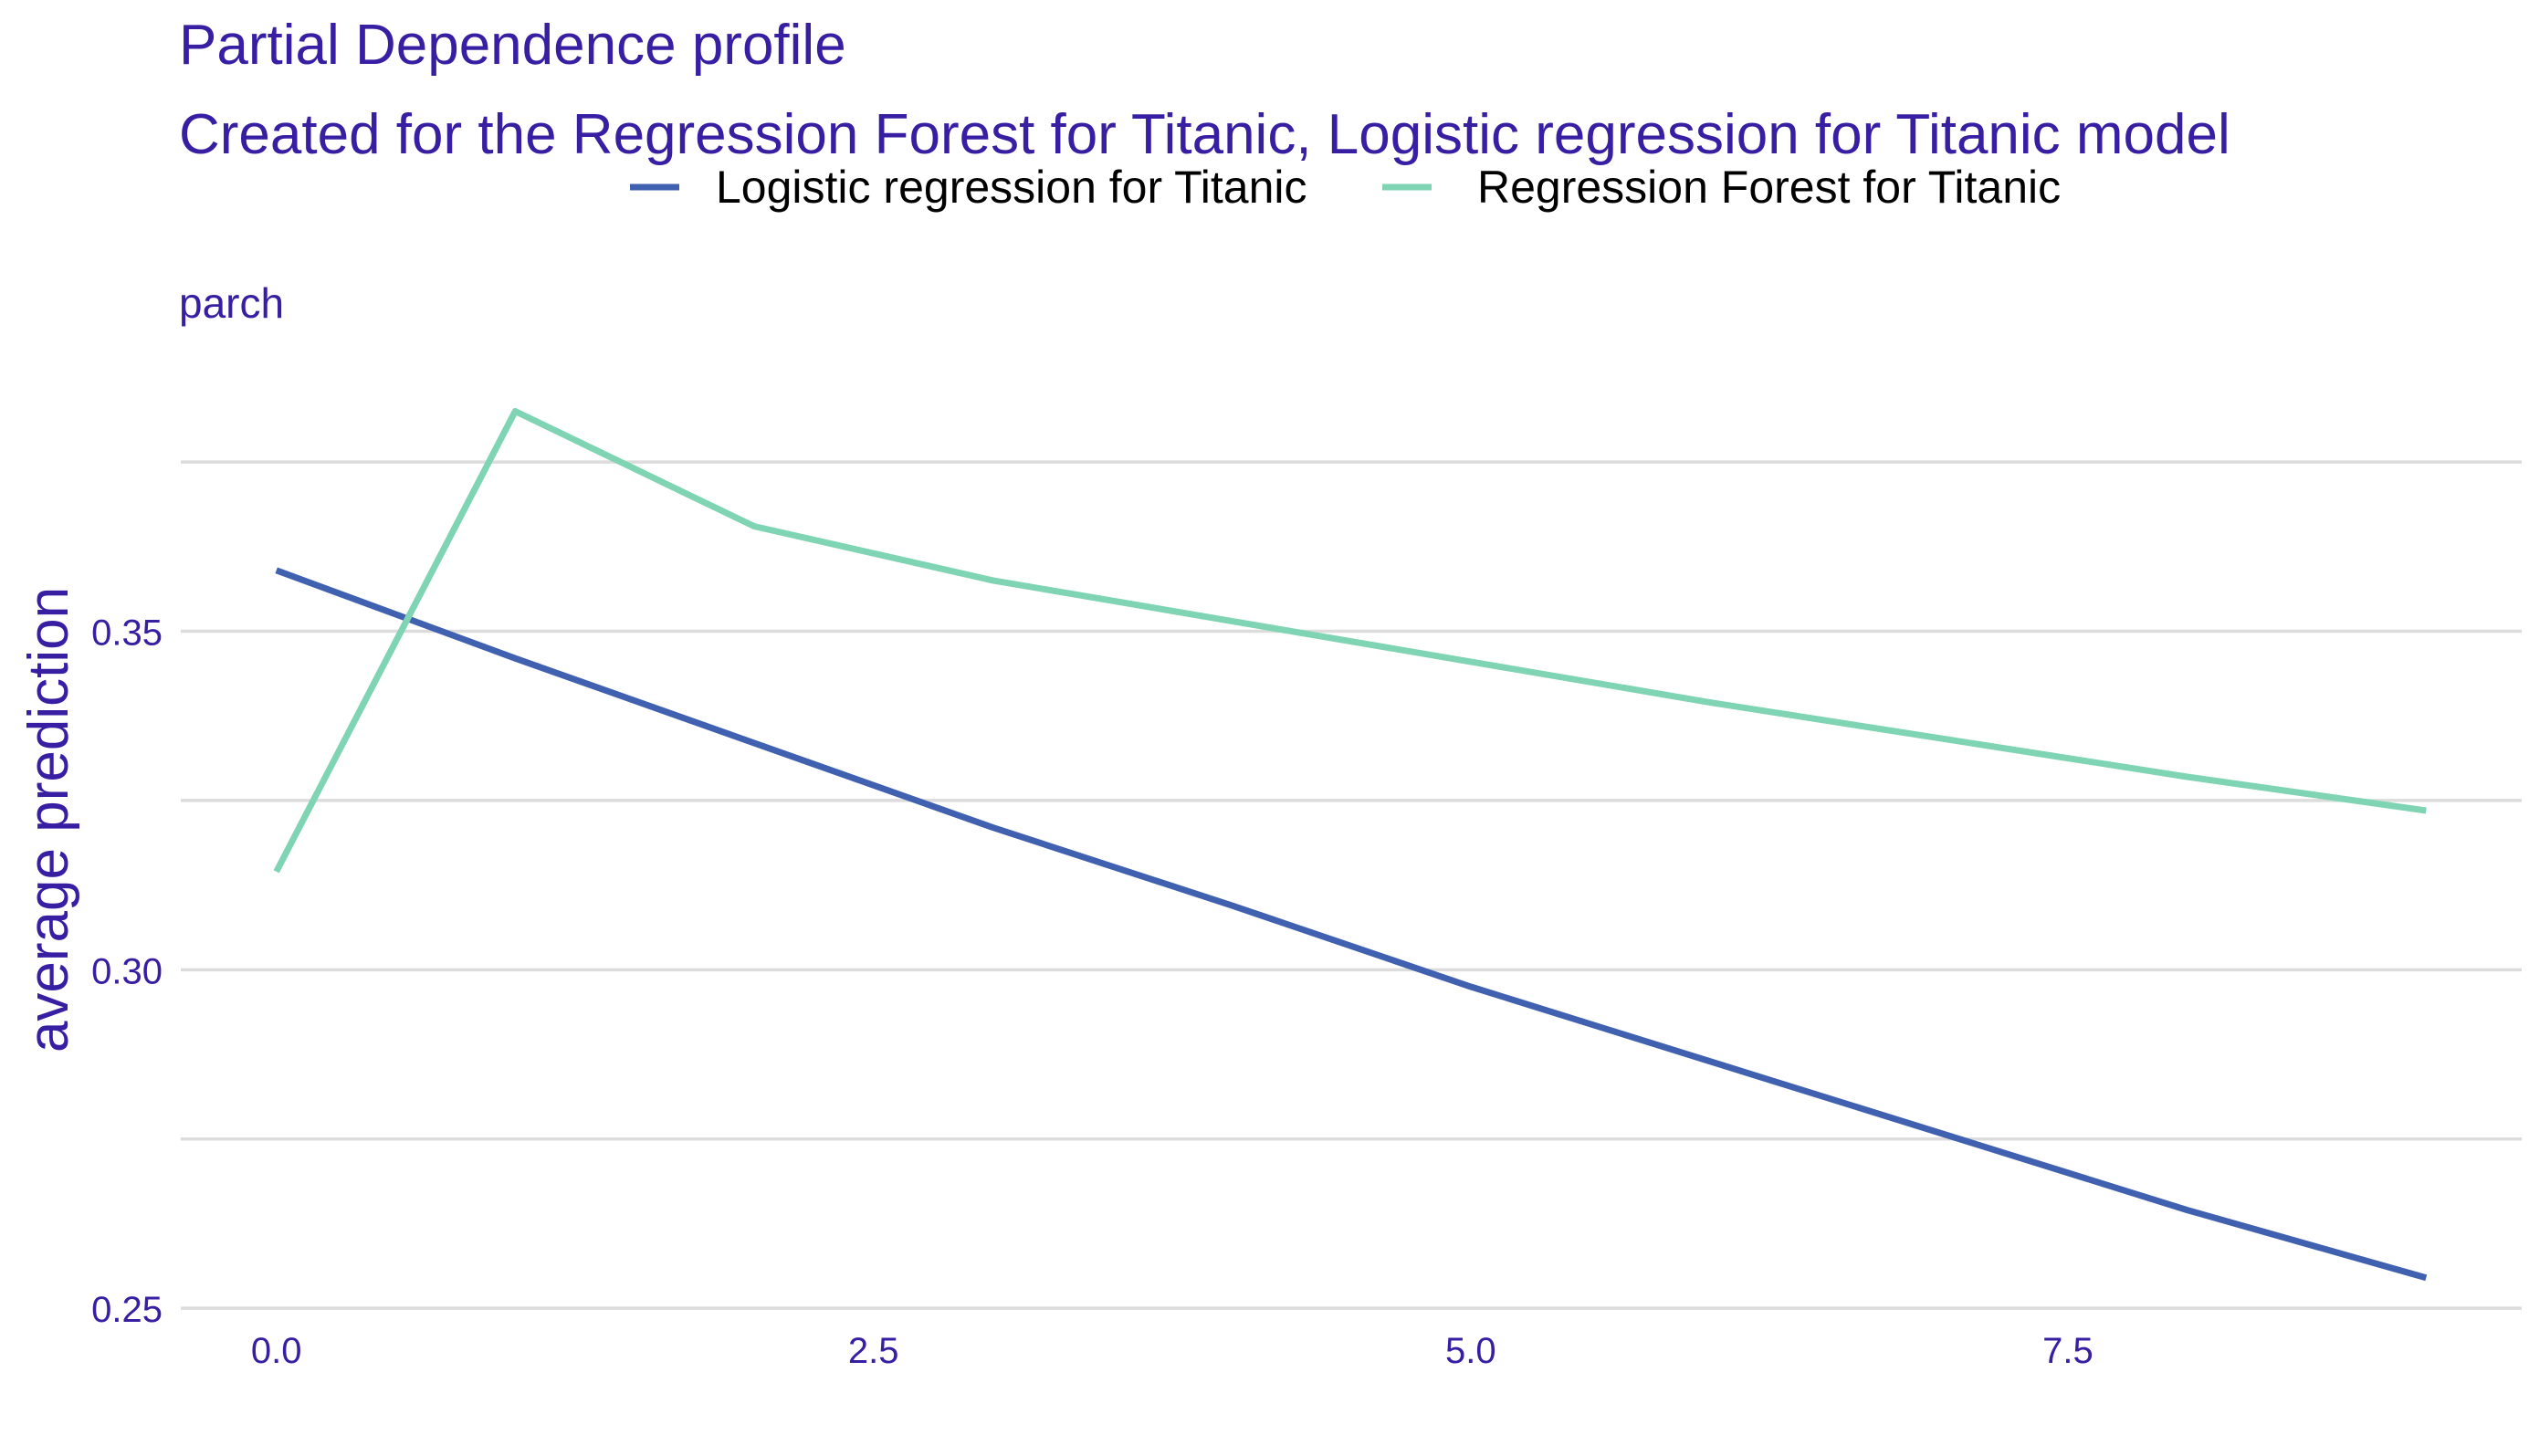  Describe the element at coordinates (48, 820) in the screenshot. I see `y-axis-label: average prediction` at that location.